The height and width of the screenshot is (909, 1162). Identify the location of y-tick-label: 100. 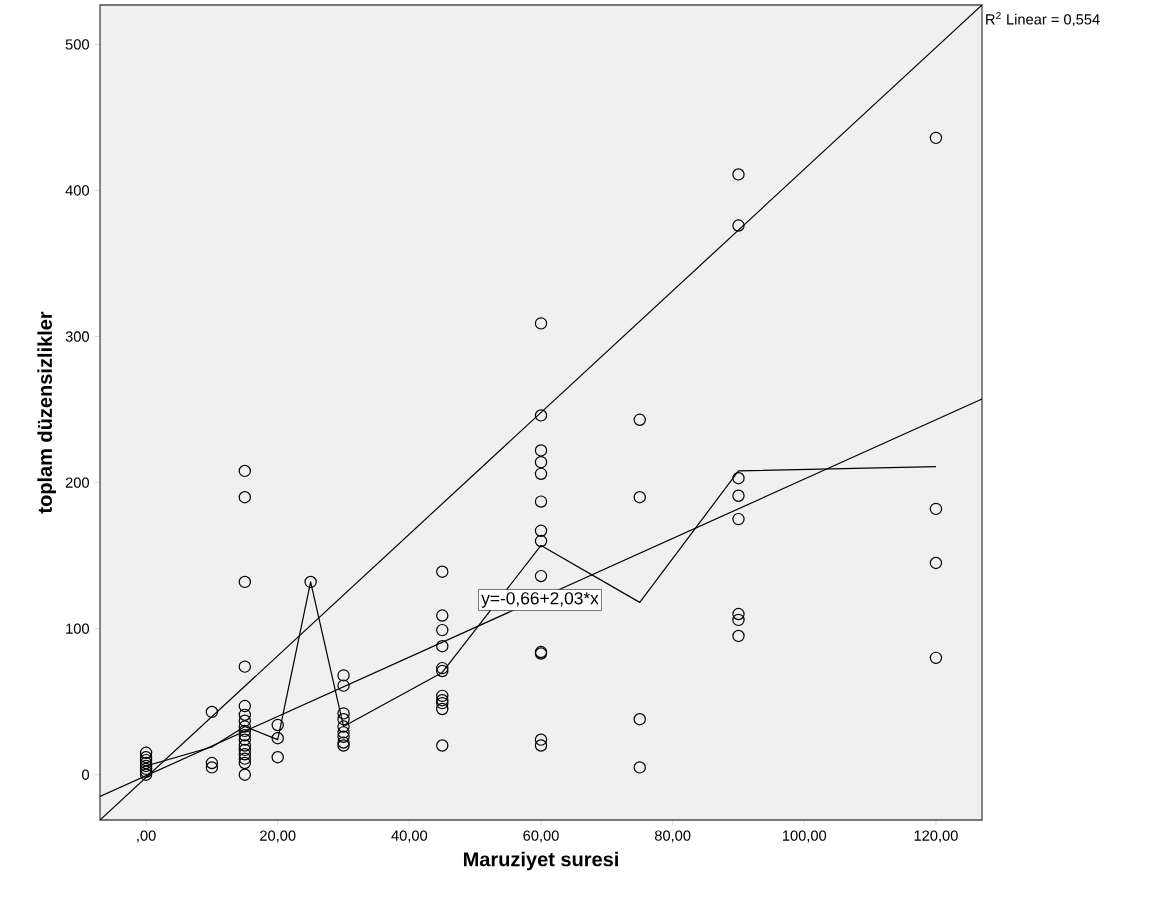
(78, 628).